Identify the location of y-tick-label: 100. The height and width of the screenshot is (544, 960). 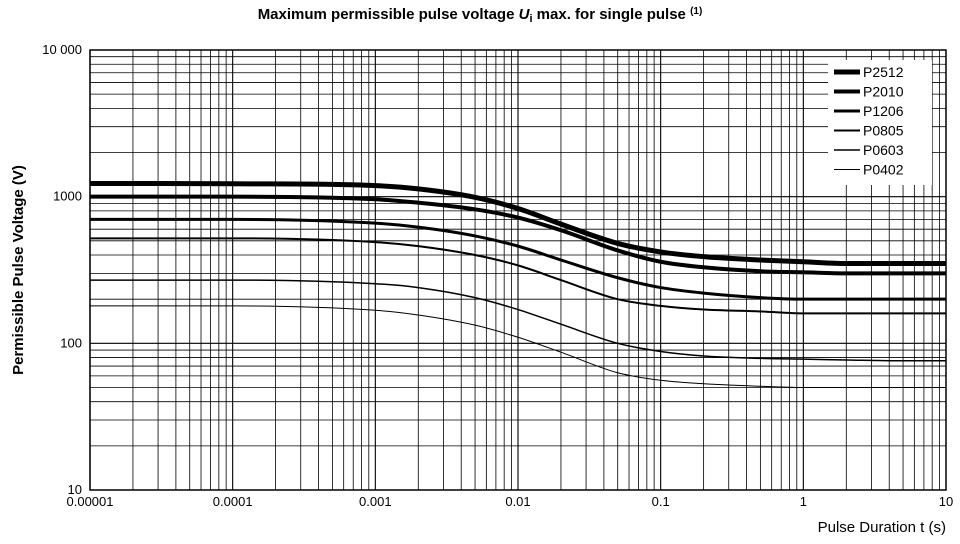
(71, 342).